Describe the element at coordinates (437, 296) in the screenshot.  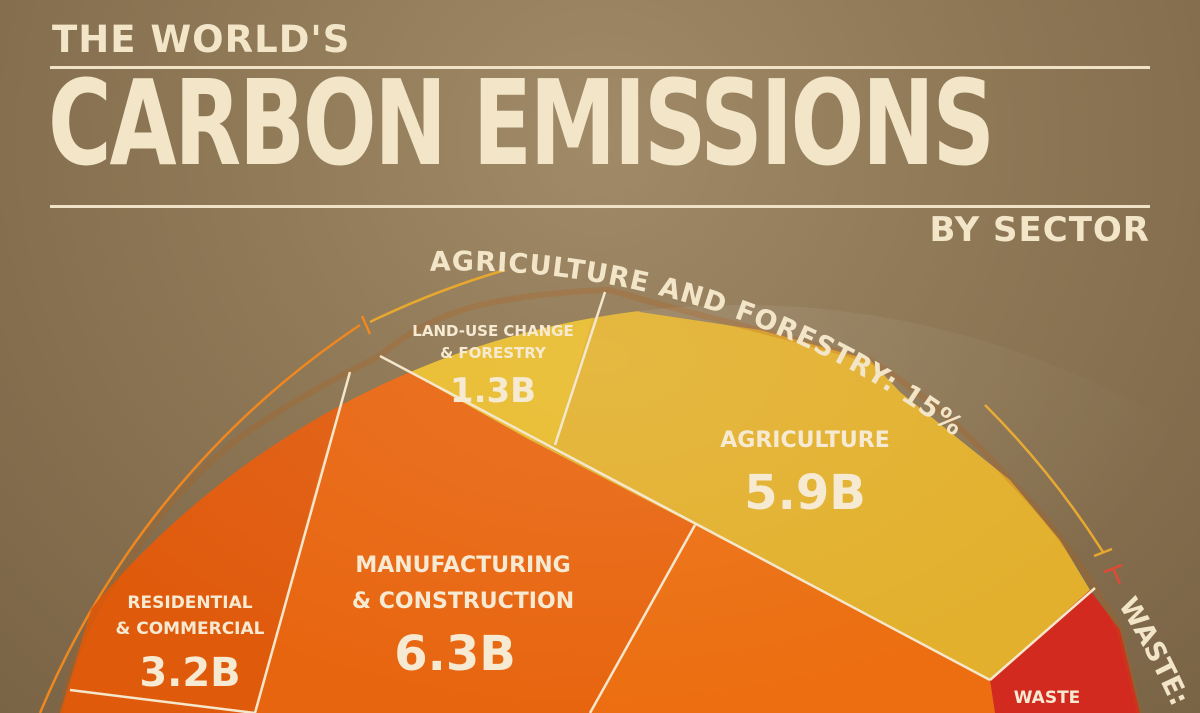
I see `agriculture-bracket-arc` at that location.